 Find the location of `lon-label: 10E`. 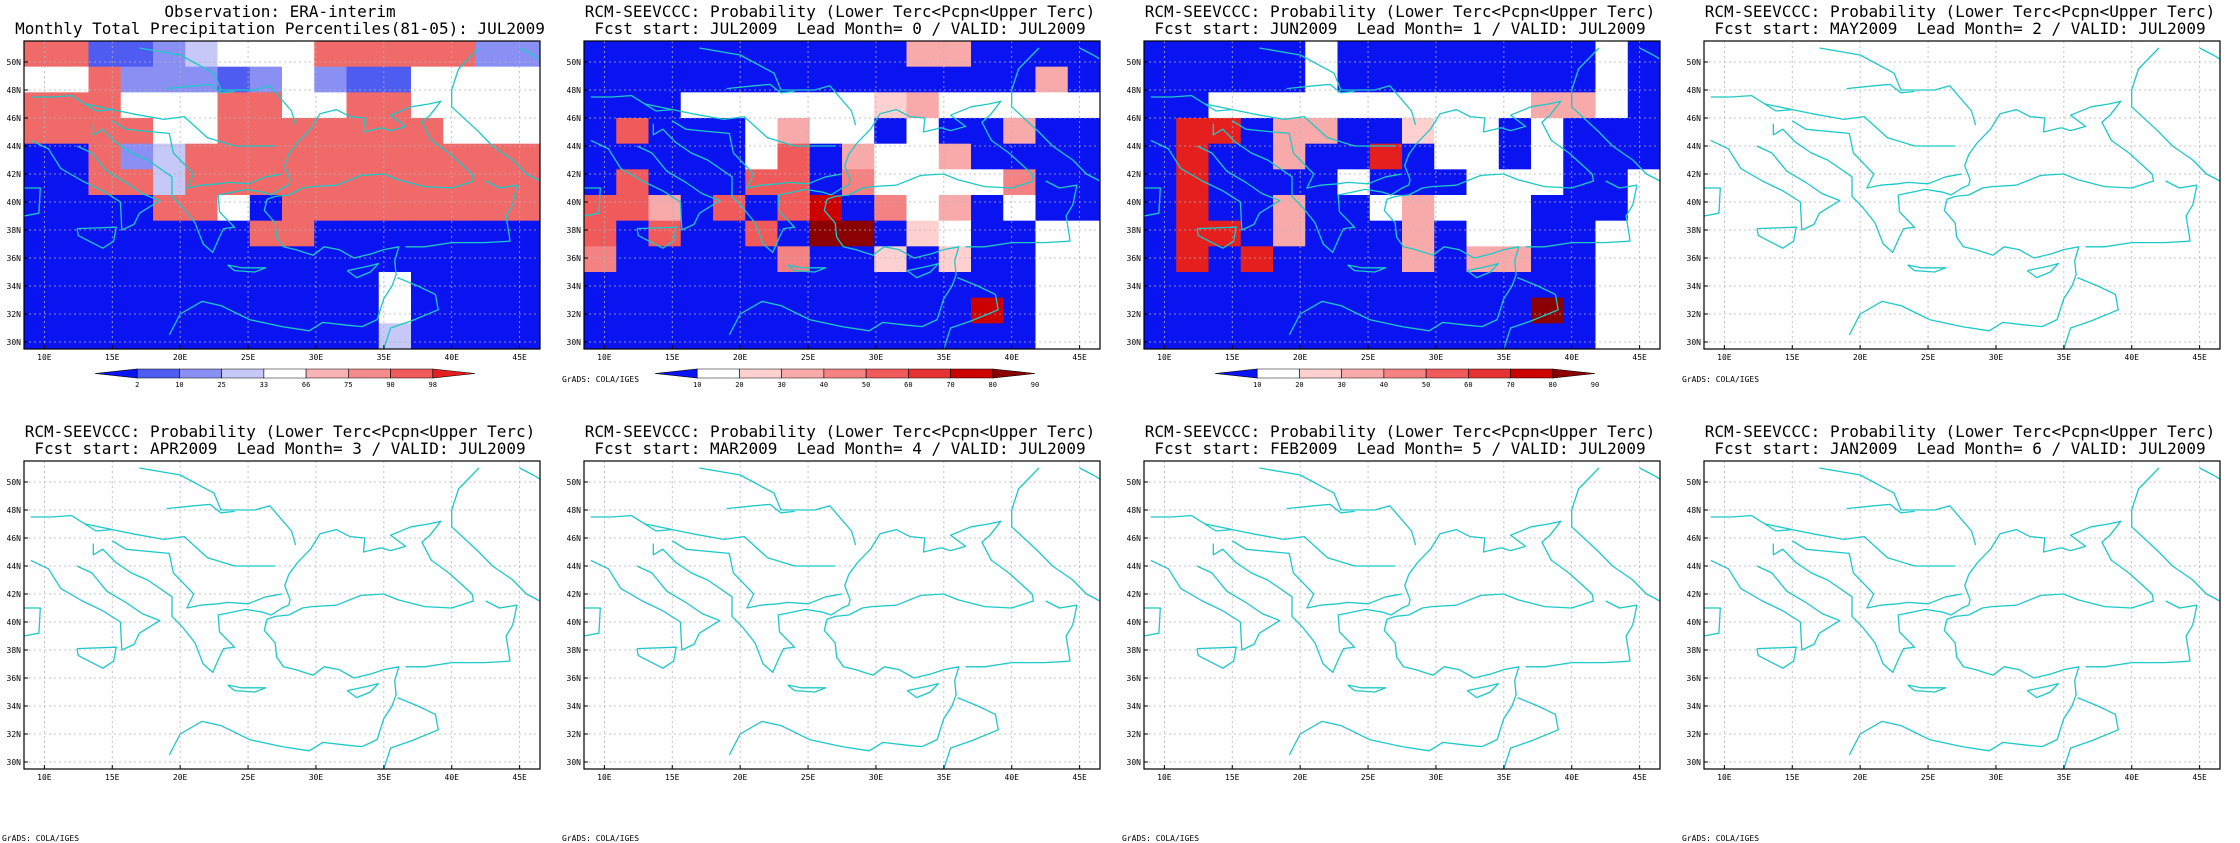

lon-label: 10E is located at coordinates (604, 777).